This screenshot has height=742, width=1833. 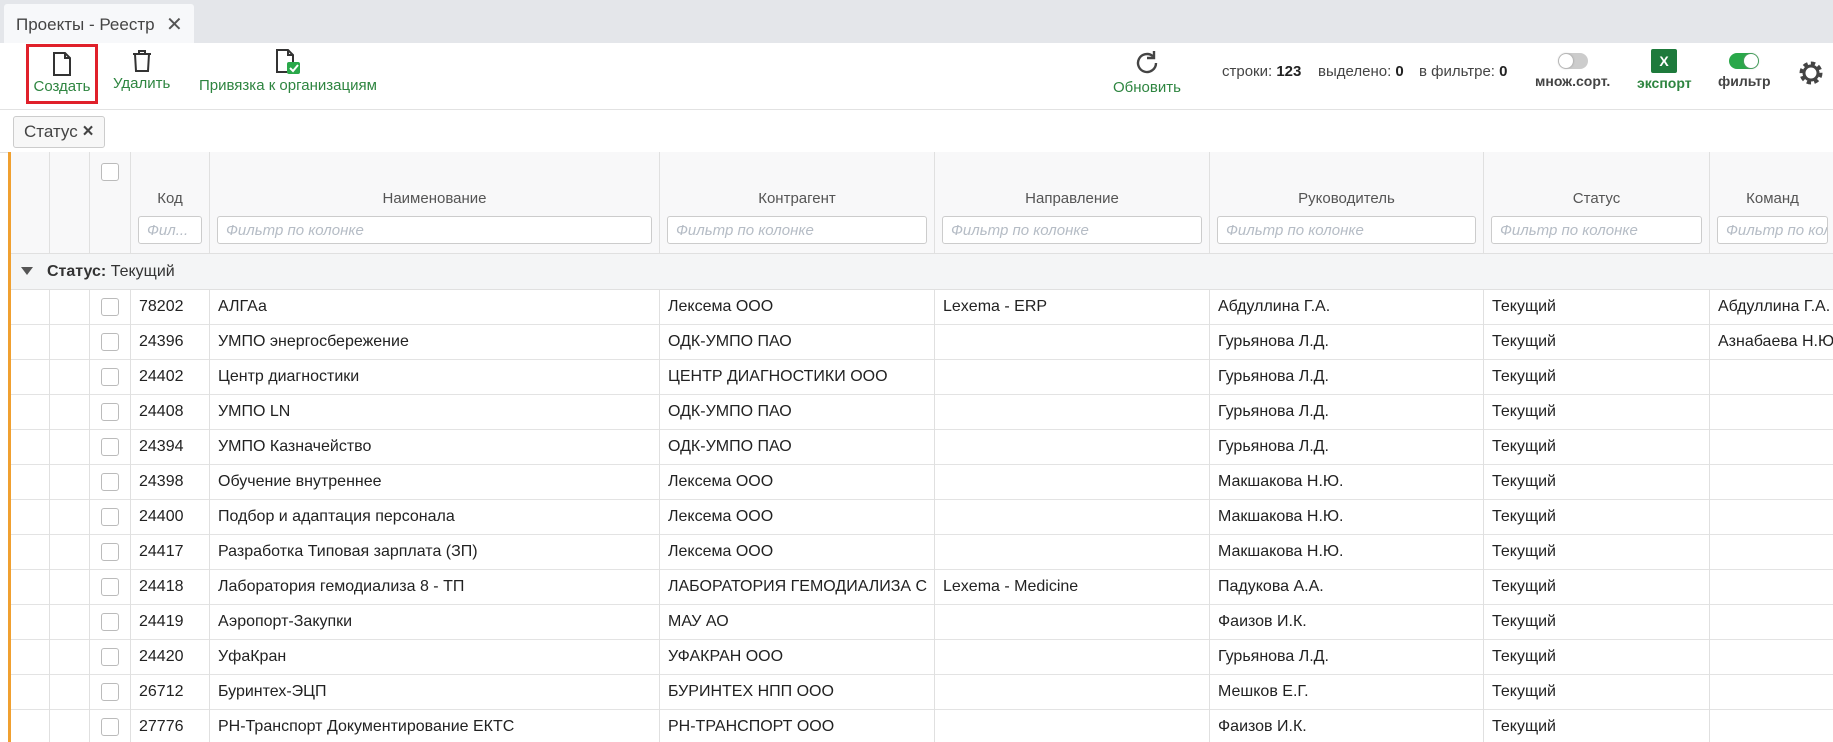 What do you see at coordinates (110, 172) in the screenshot?
I see `select-all-checkbox` at bounding box center [110, 172].